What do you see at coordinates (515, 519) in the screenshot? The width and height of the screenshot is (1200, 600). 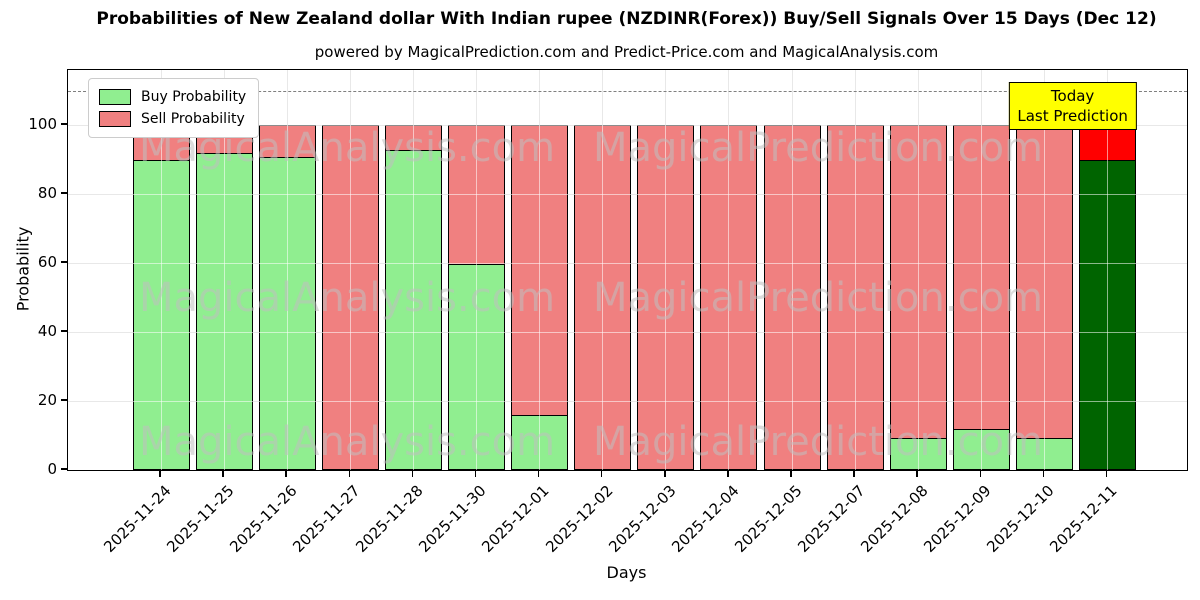 I see `x-tick-label: 2025-12-01` at bounding box center [515, 519].